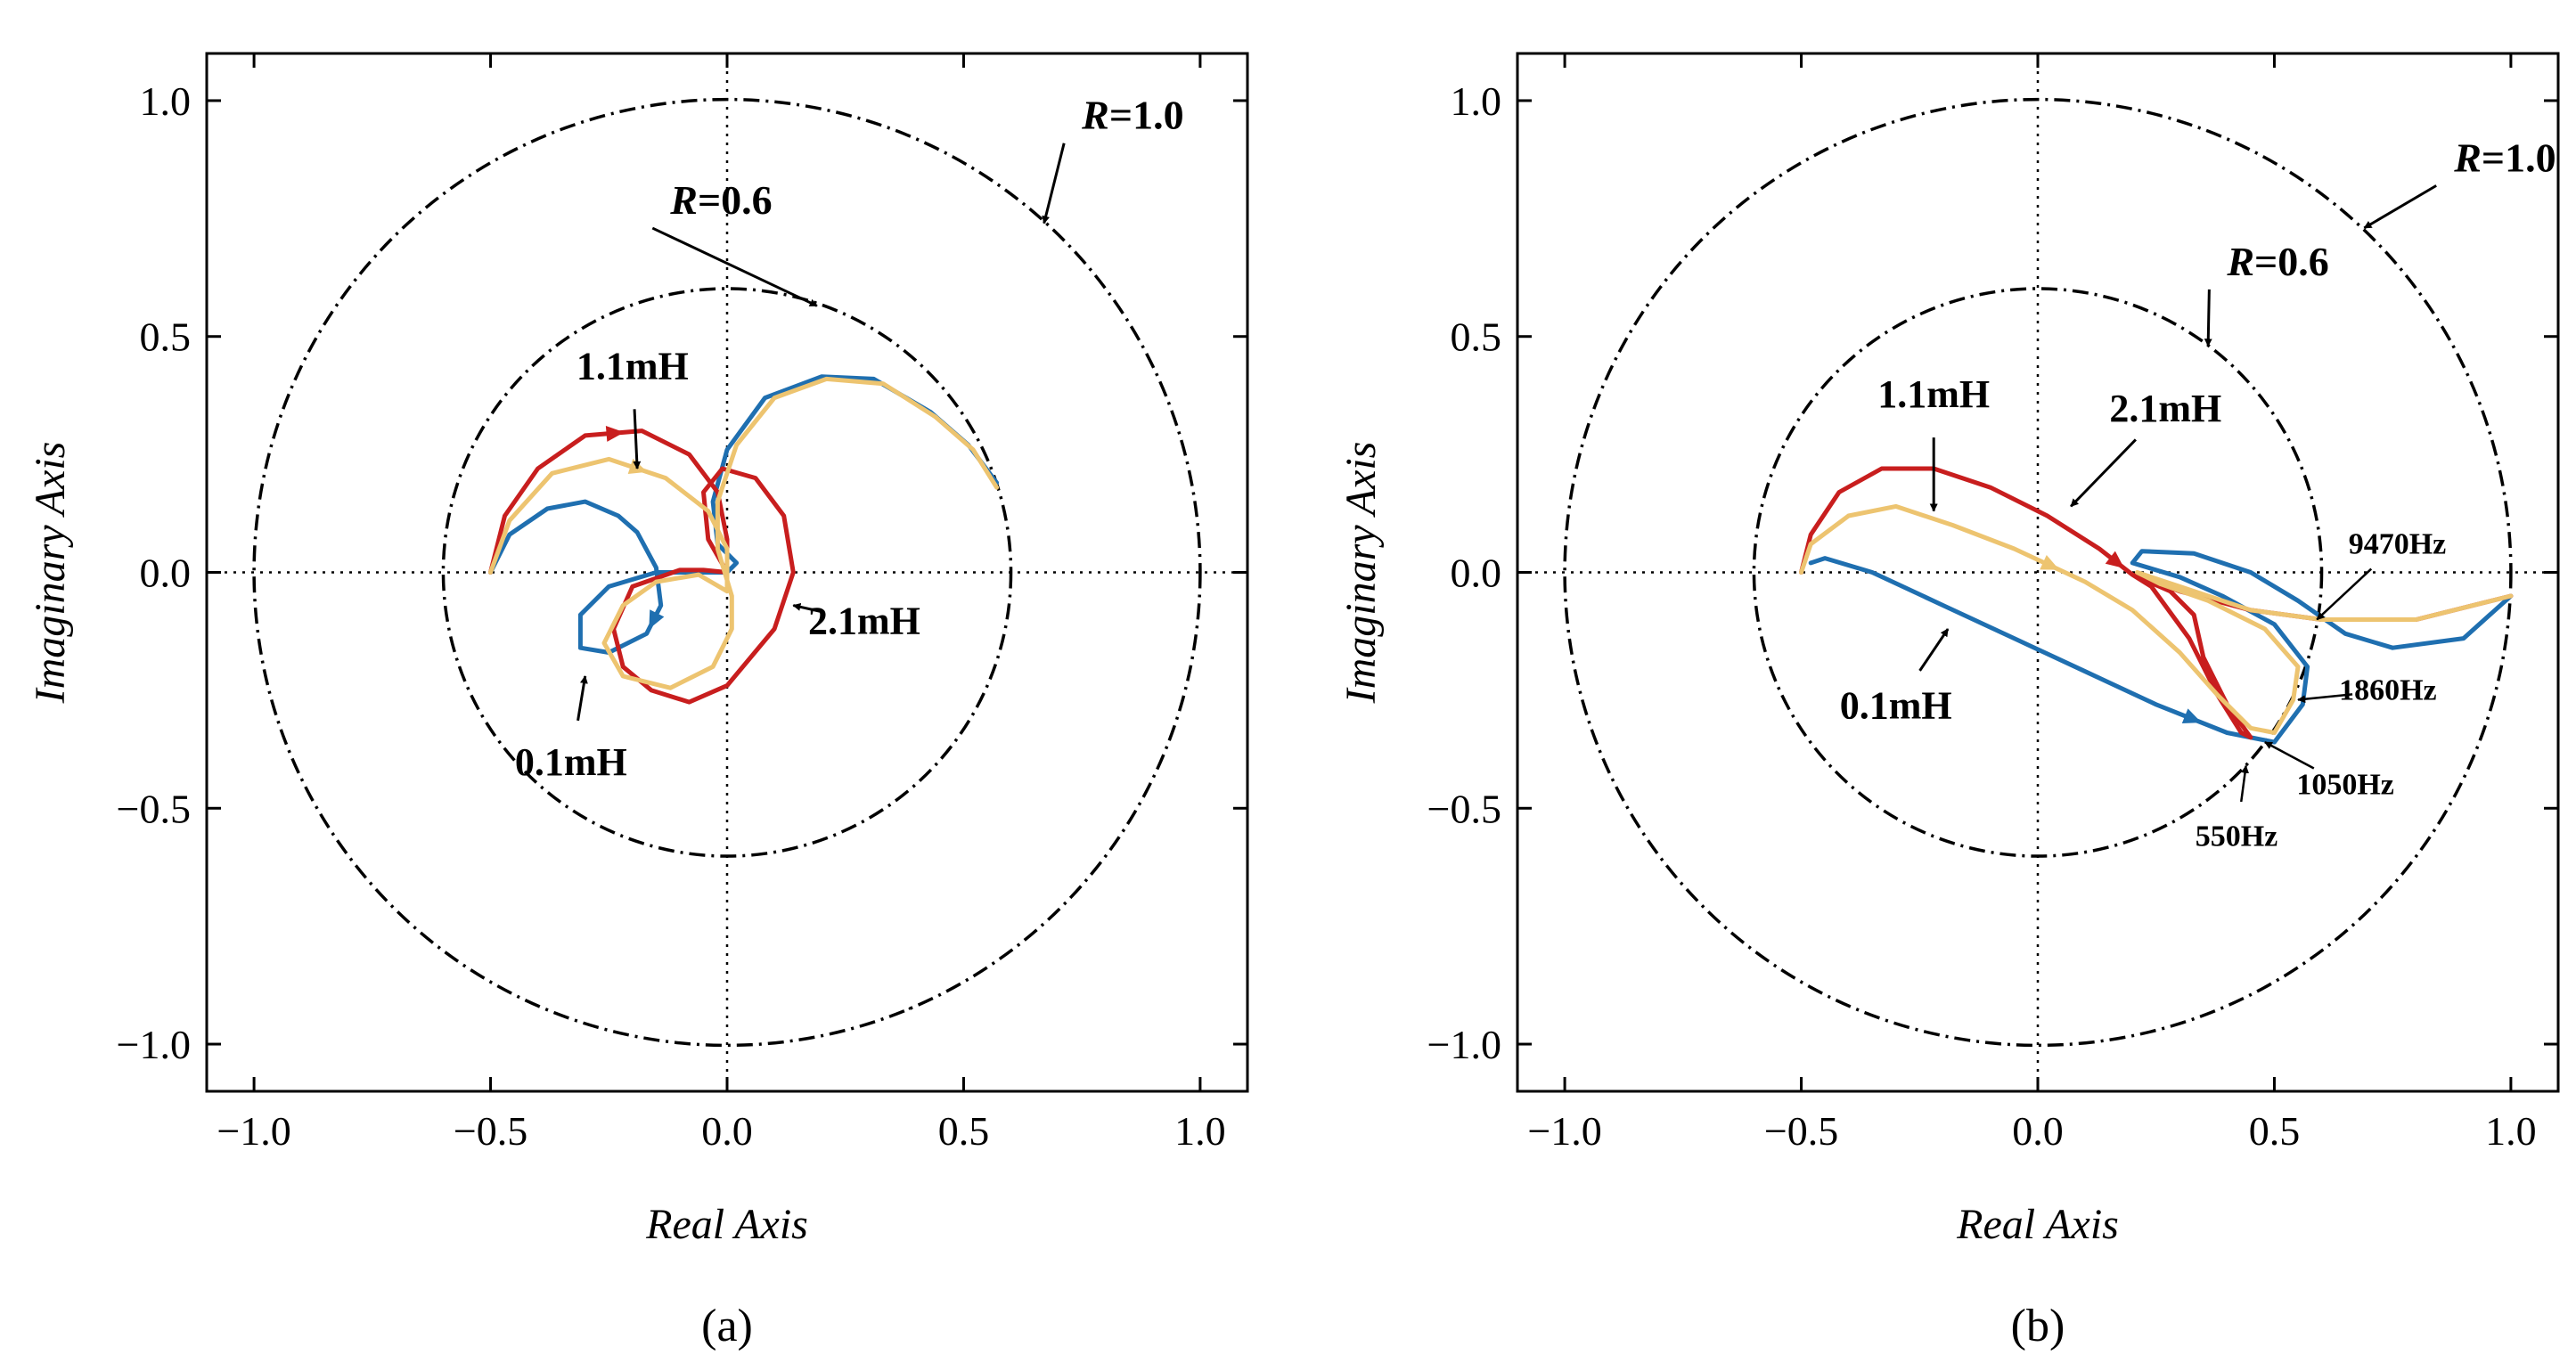  I want to click on panel-label-a: (a), so click(727, 1326).